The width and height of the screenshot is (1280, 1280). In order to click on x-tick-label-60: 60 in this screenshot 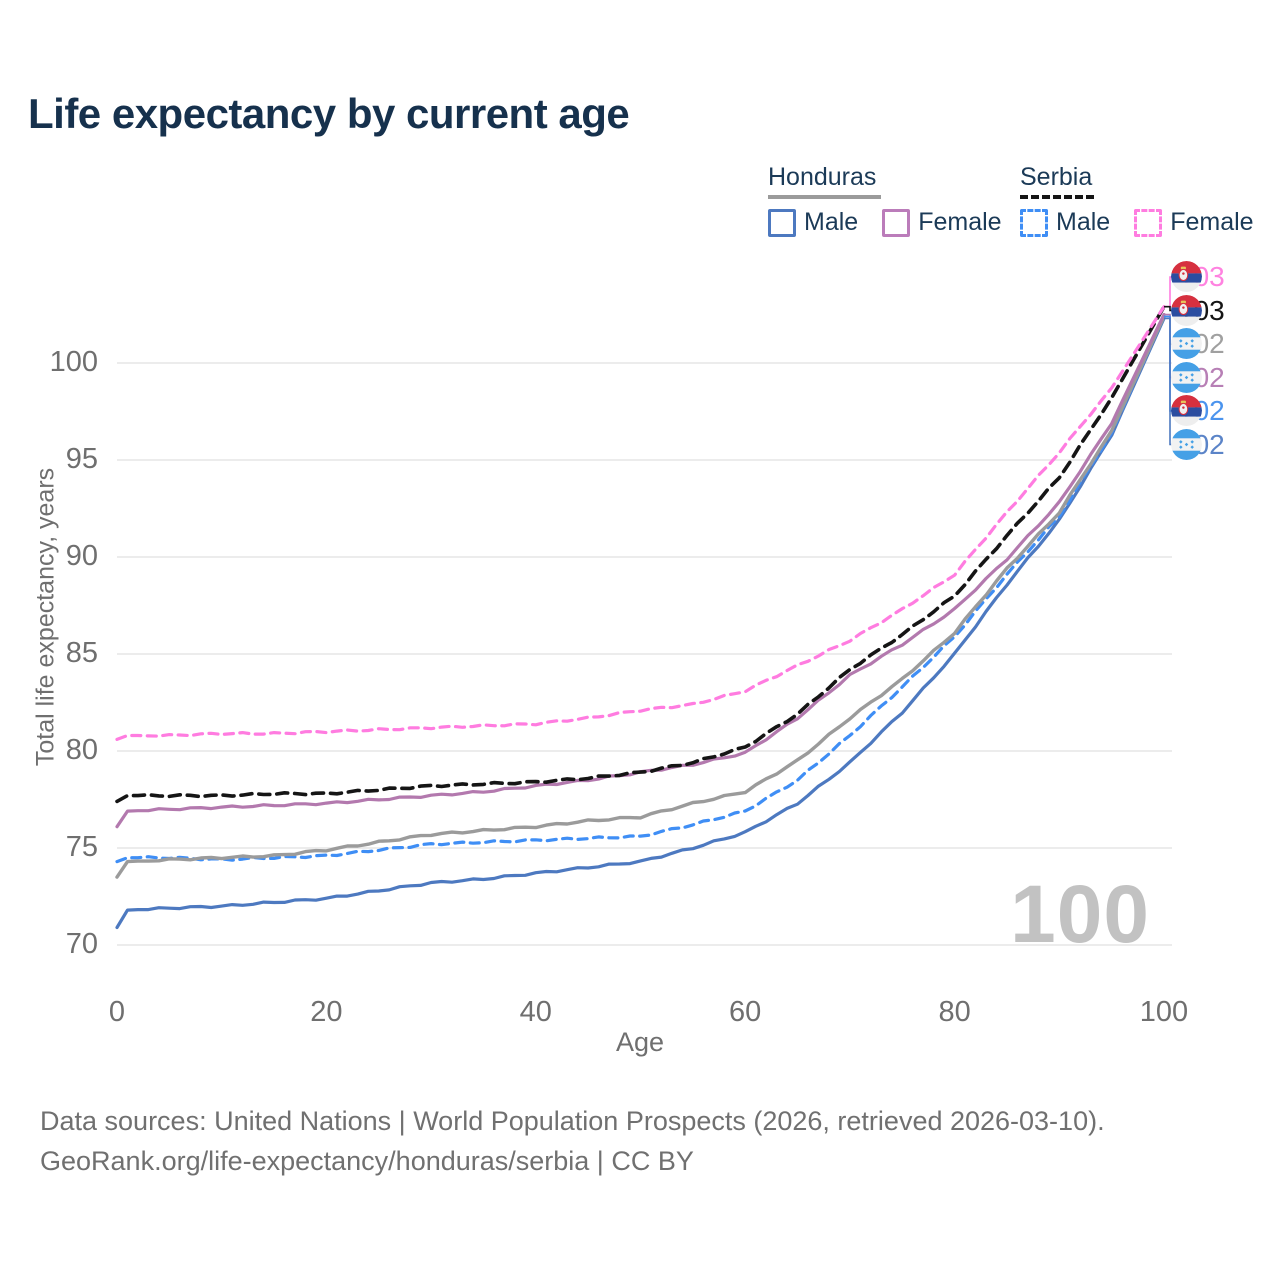, I will do `click(745, 1012)`.